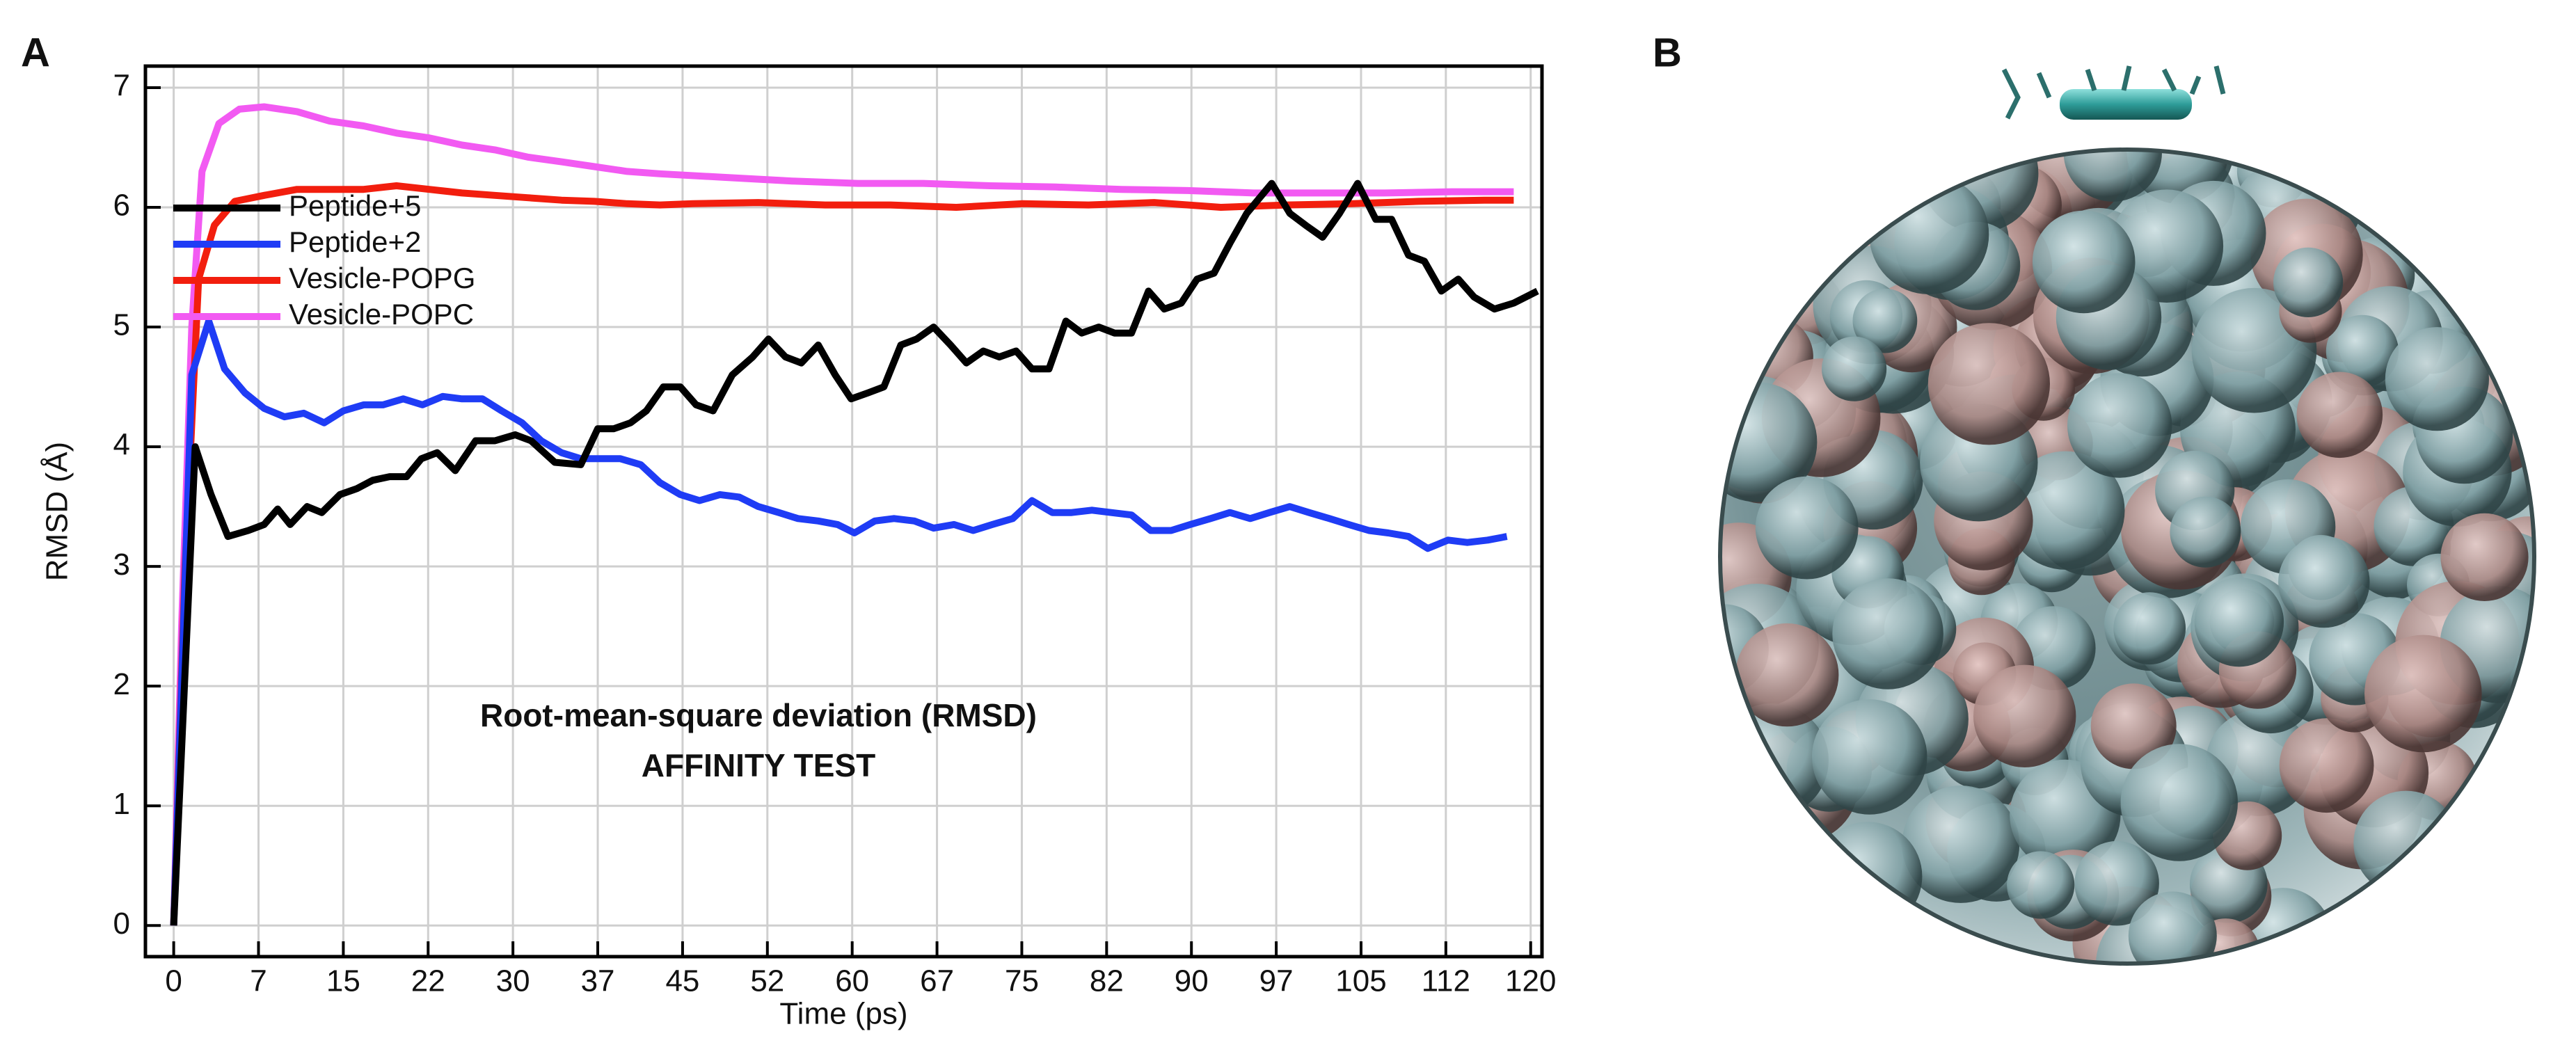 This screenshot has width=2576, height=1045. I want to click on panel-label: B, so click(1667, 52).